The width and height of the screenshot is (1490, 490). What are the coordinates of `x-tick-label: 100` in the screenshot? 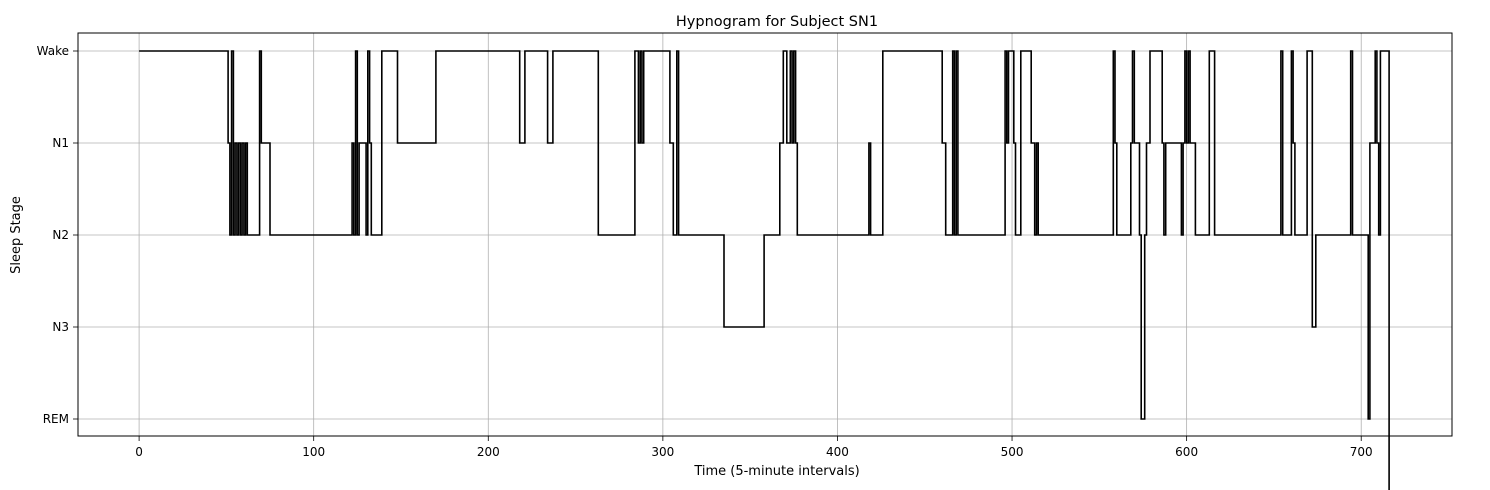 It's located at (313, 452).